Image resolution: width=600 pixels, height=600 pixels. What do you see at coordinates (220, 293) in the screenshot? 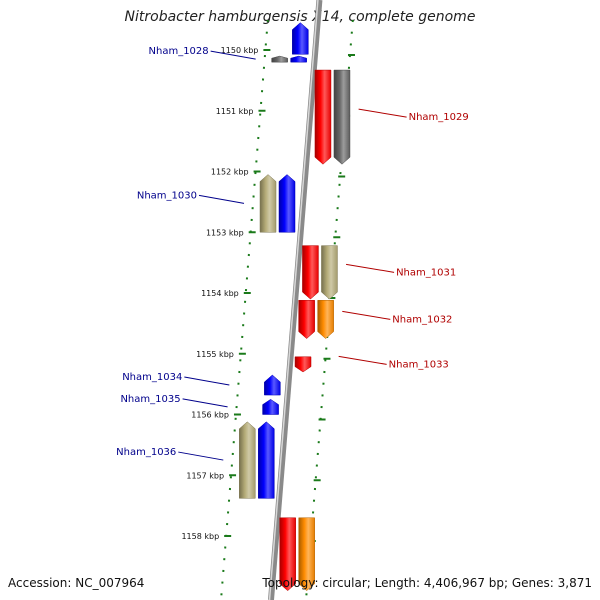
I see `tick-label: 1154 kbp` at bounding box center [220, 293].